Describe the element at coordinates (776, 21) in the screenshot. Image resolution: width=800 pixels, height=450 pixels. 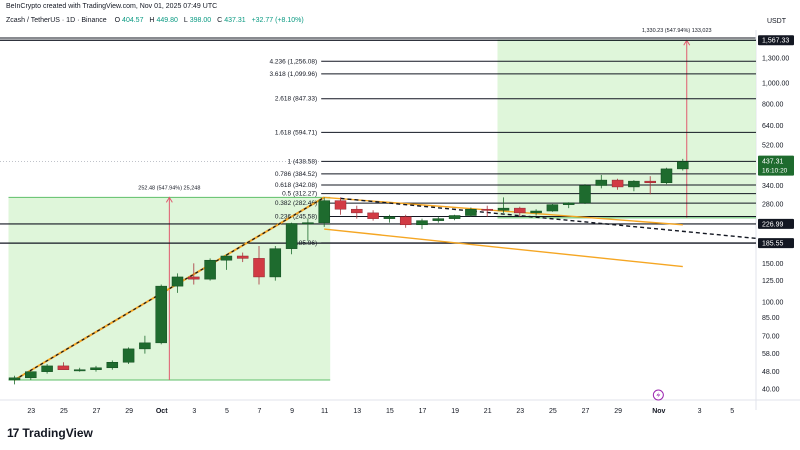
I see `currency-label: USDT` at that location.